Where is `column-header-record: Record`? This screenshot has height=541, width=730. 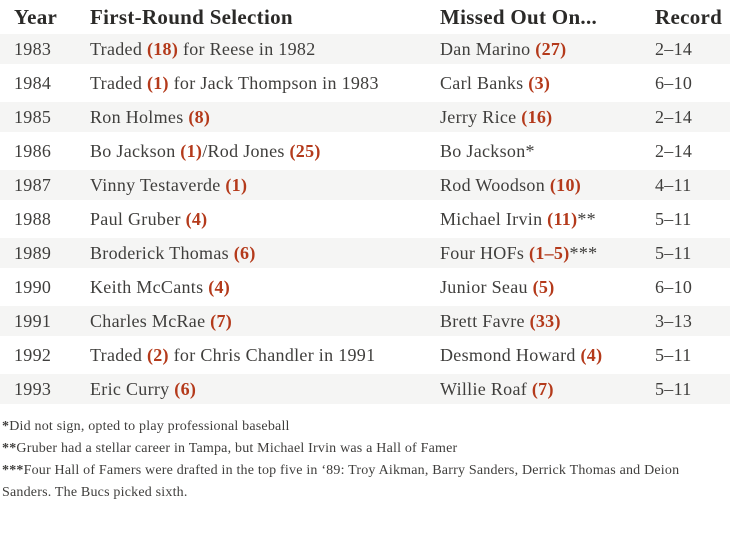 column-header-record: Record is located at coordinates (689, 16).